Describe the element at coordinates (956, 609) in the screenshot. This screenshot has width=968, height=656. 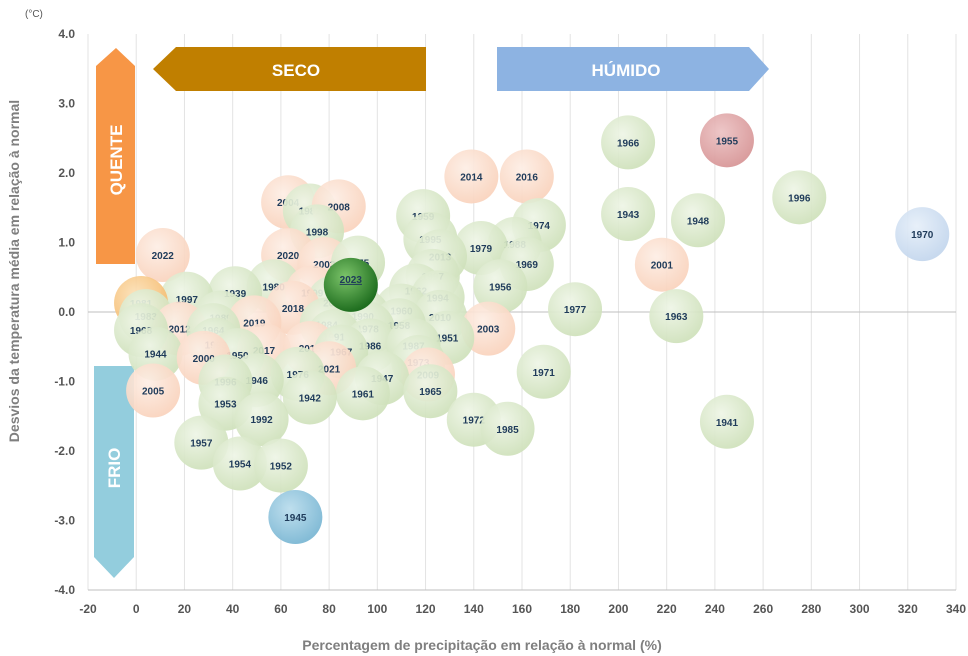
I see `x-tick-label: 340` at that location.